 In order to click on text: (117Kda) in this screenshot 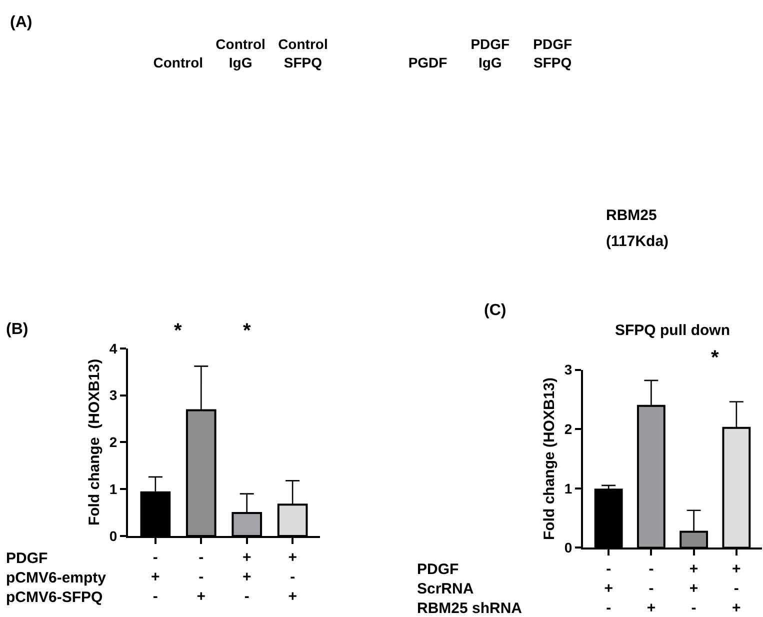, I will do `click(637, 241)`.